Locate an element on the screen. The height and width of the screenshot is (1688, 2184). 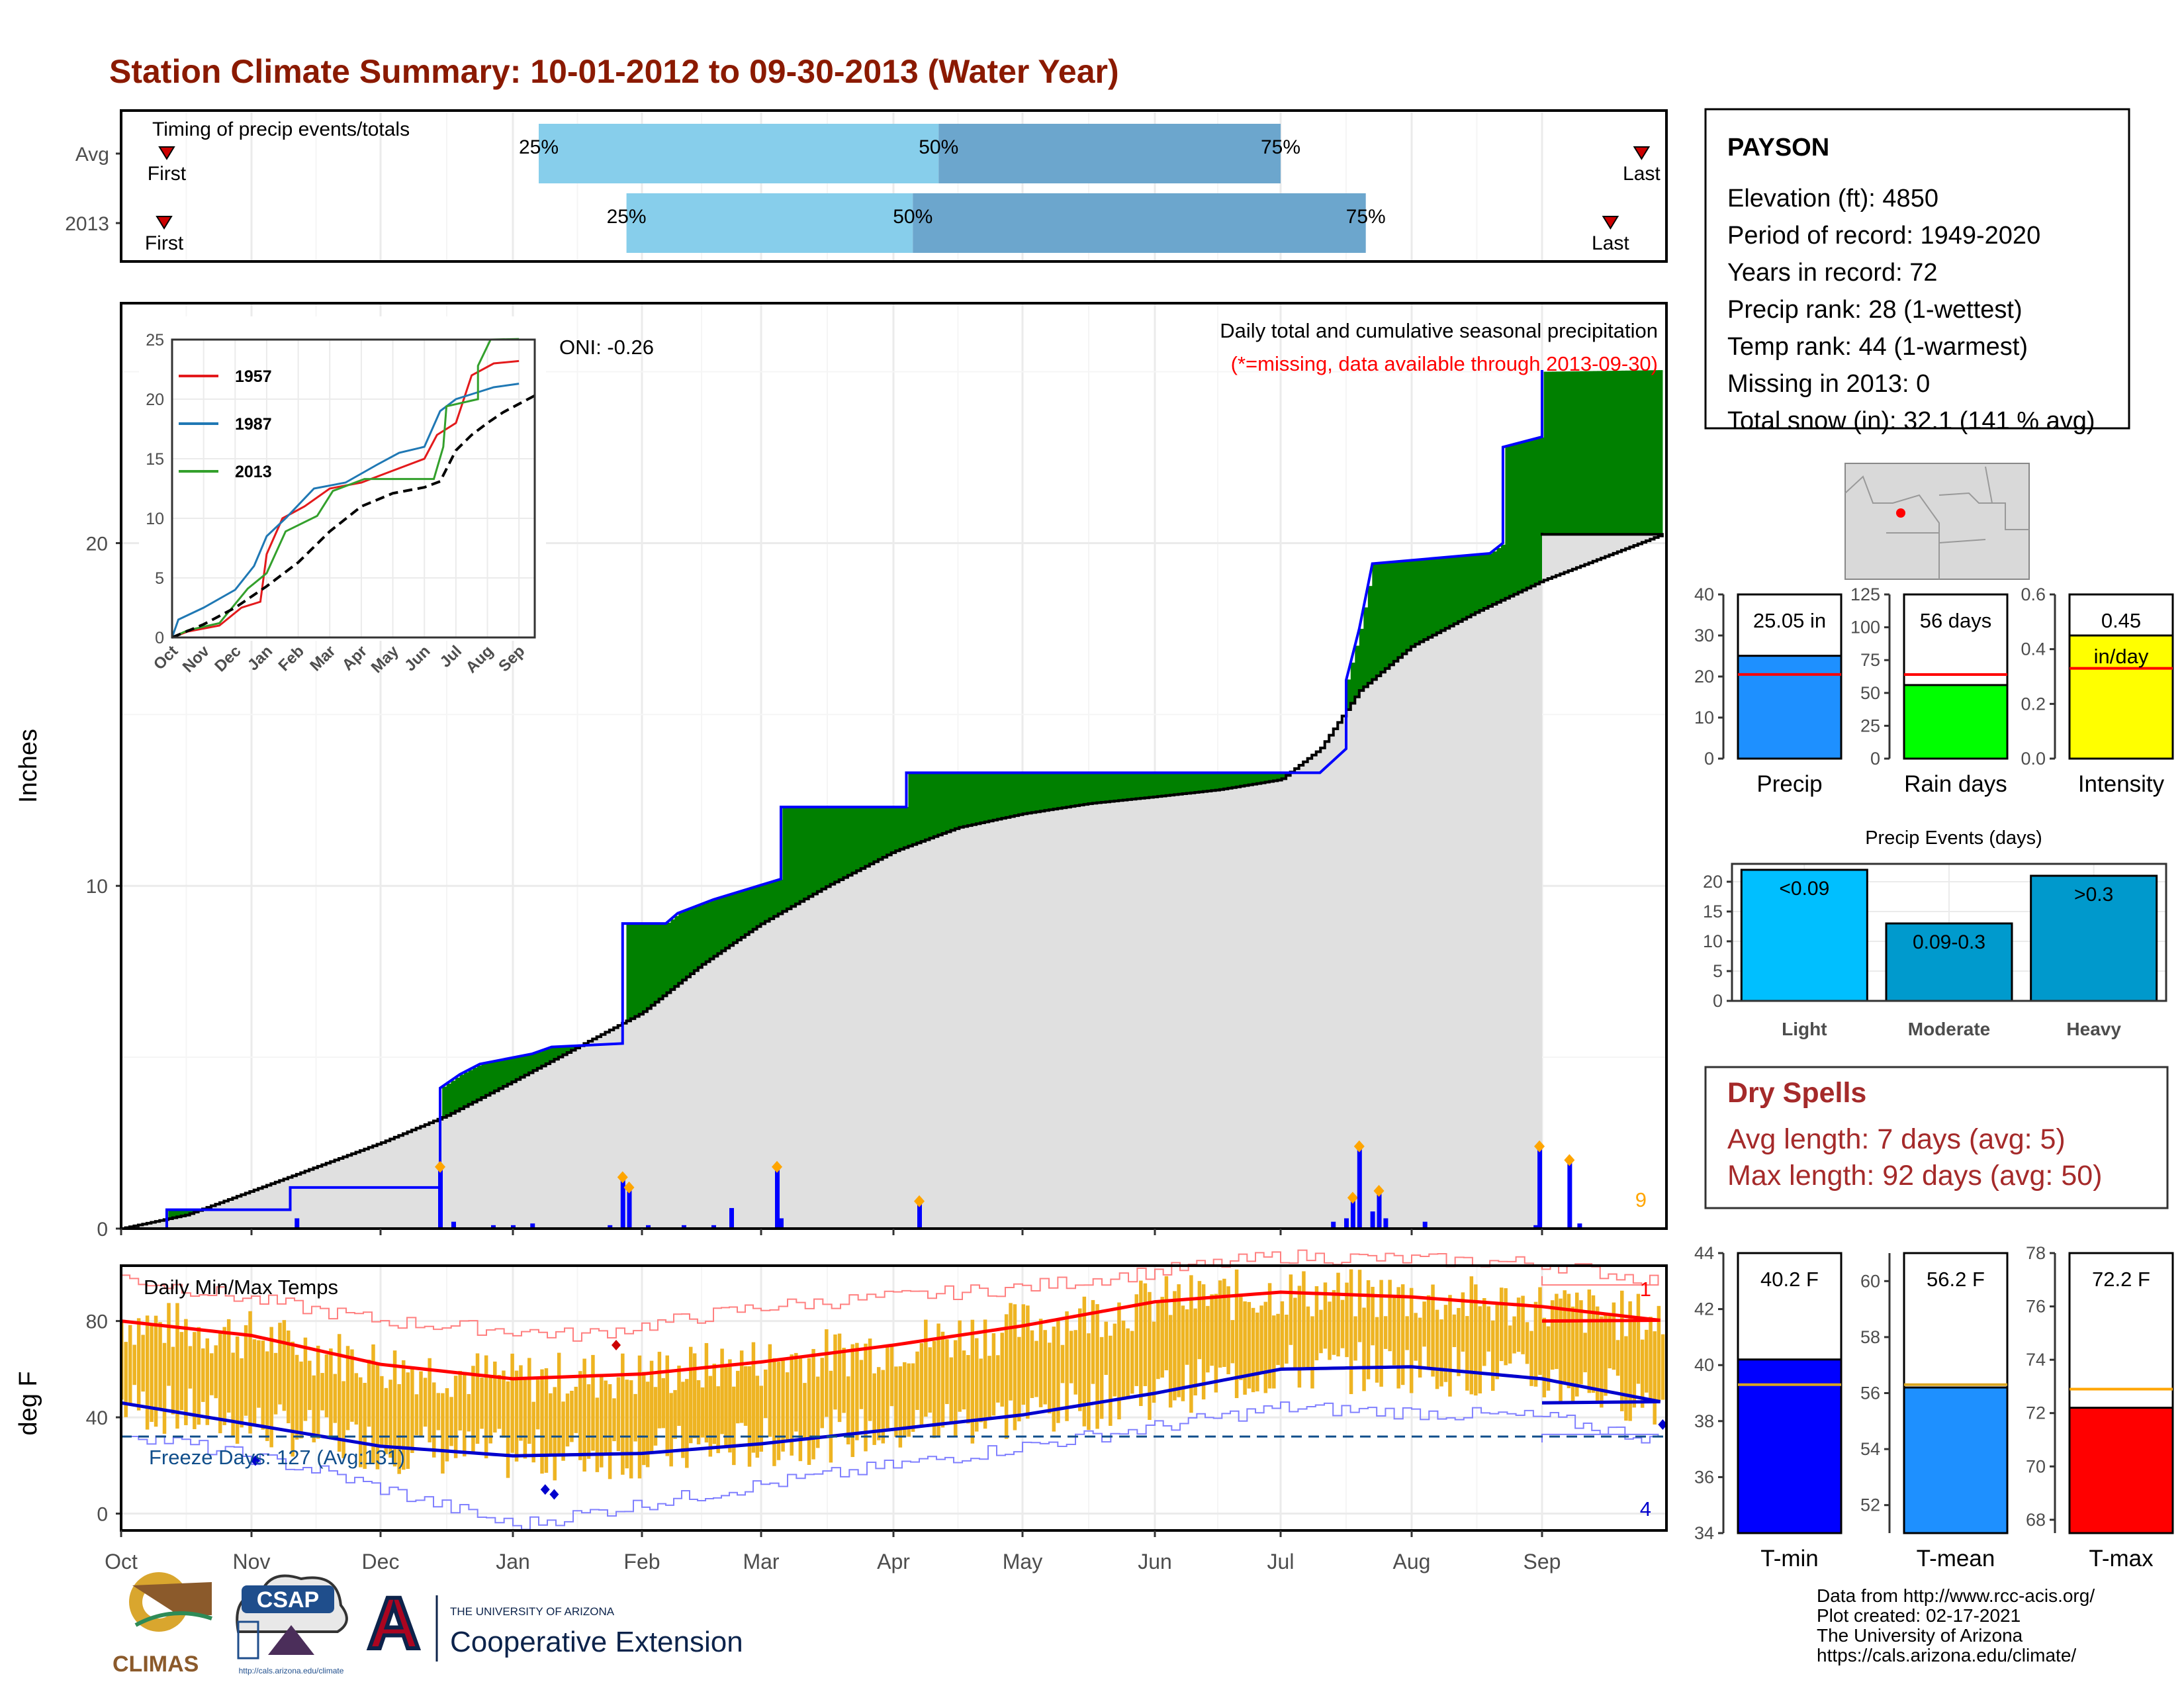
station-info-line: Precip rank: 28 (1-wettest) is located at coordinates (1875, 310).